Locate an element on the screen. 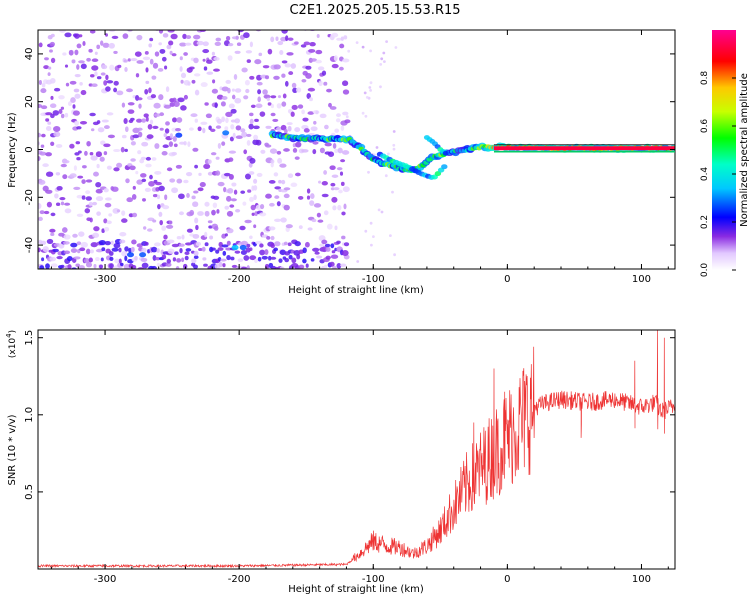  spectrogram-x-axis-label: Height of straight line (km) is located at coordinates (356, 290).